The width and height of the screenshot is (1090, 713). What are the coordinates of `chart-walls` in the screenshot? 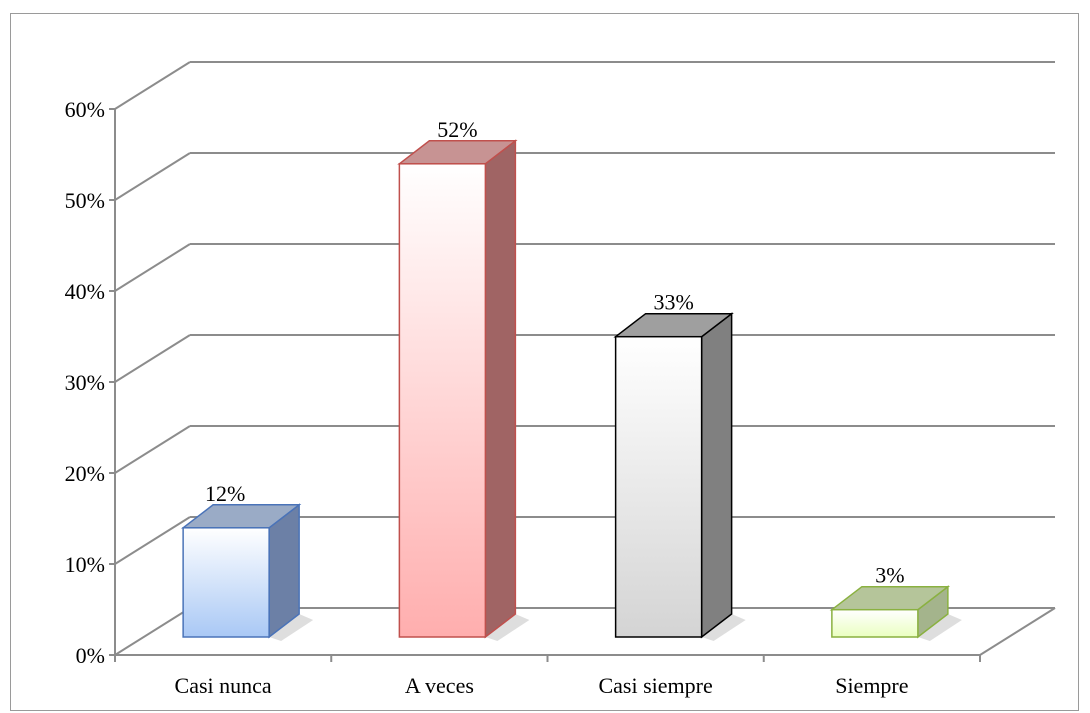 It's located at (1017, 631).